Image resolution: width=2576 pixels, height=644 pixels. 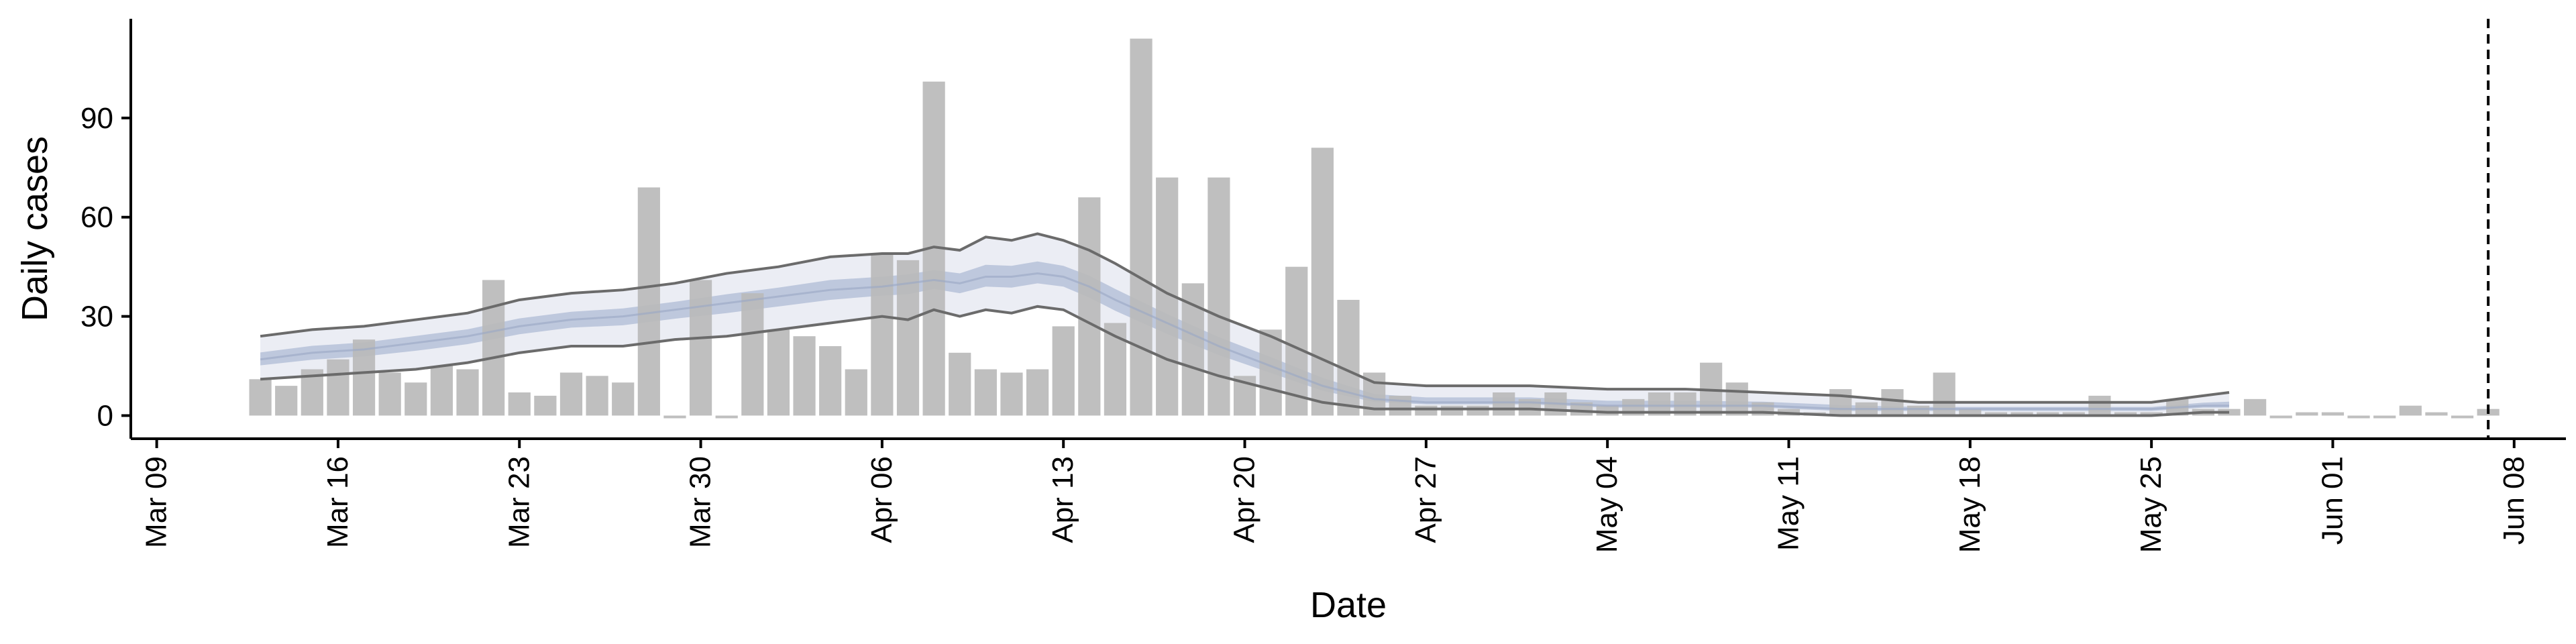 I want to click on x-axis-title: Date, so click(x=1348, y=605).